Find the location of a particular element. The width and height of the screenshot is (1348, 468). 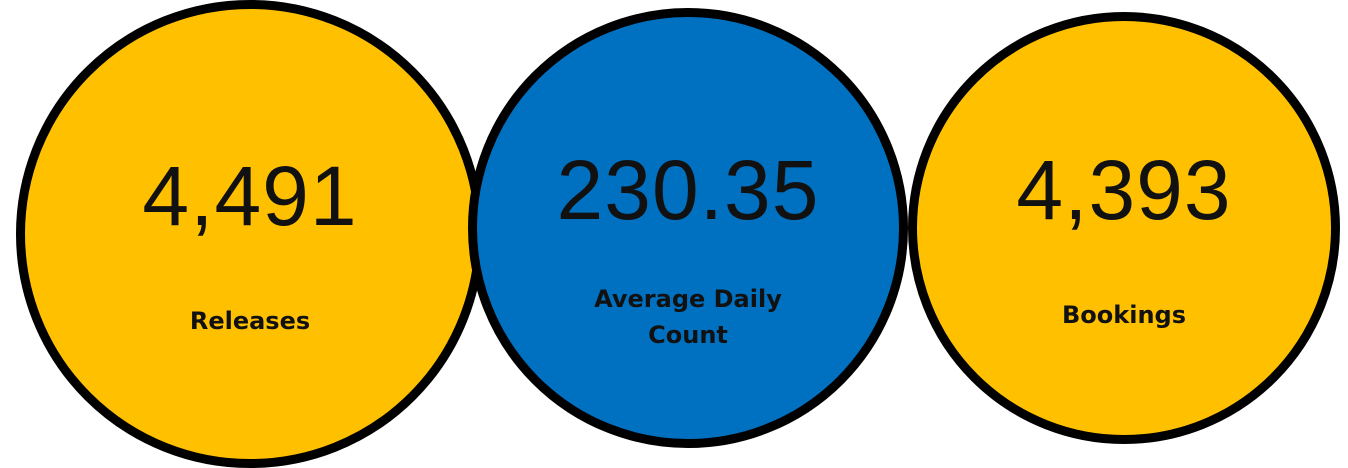

kpi-label: Average Daily Count is located at coordinates (688, 317).